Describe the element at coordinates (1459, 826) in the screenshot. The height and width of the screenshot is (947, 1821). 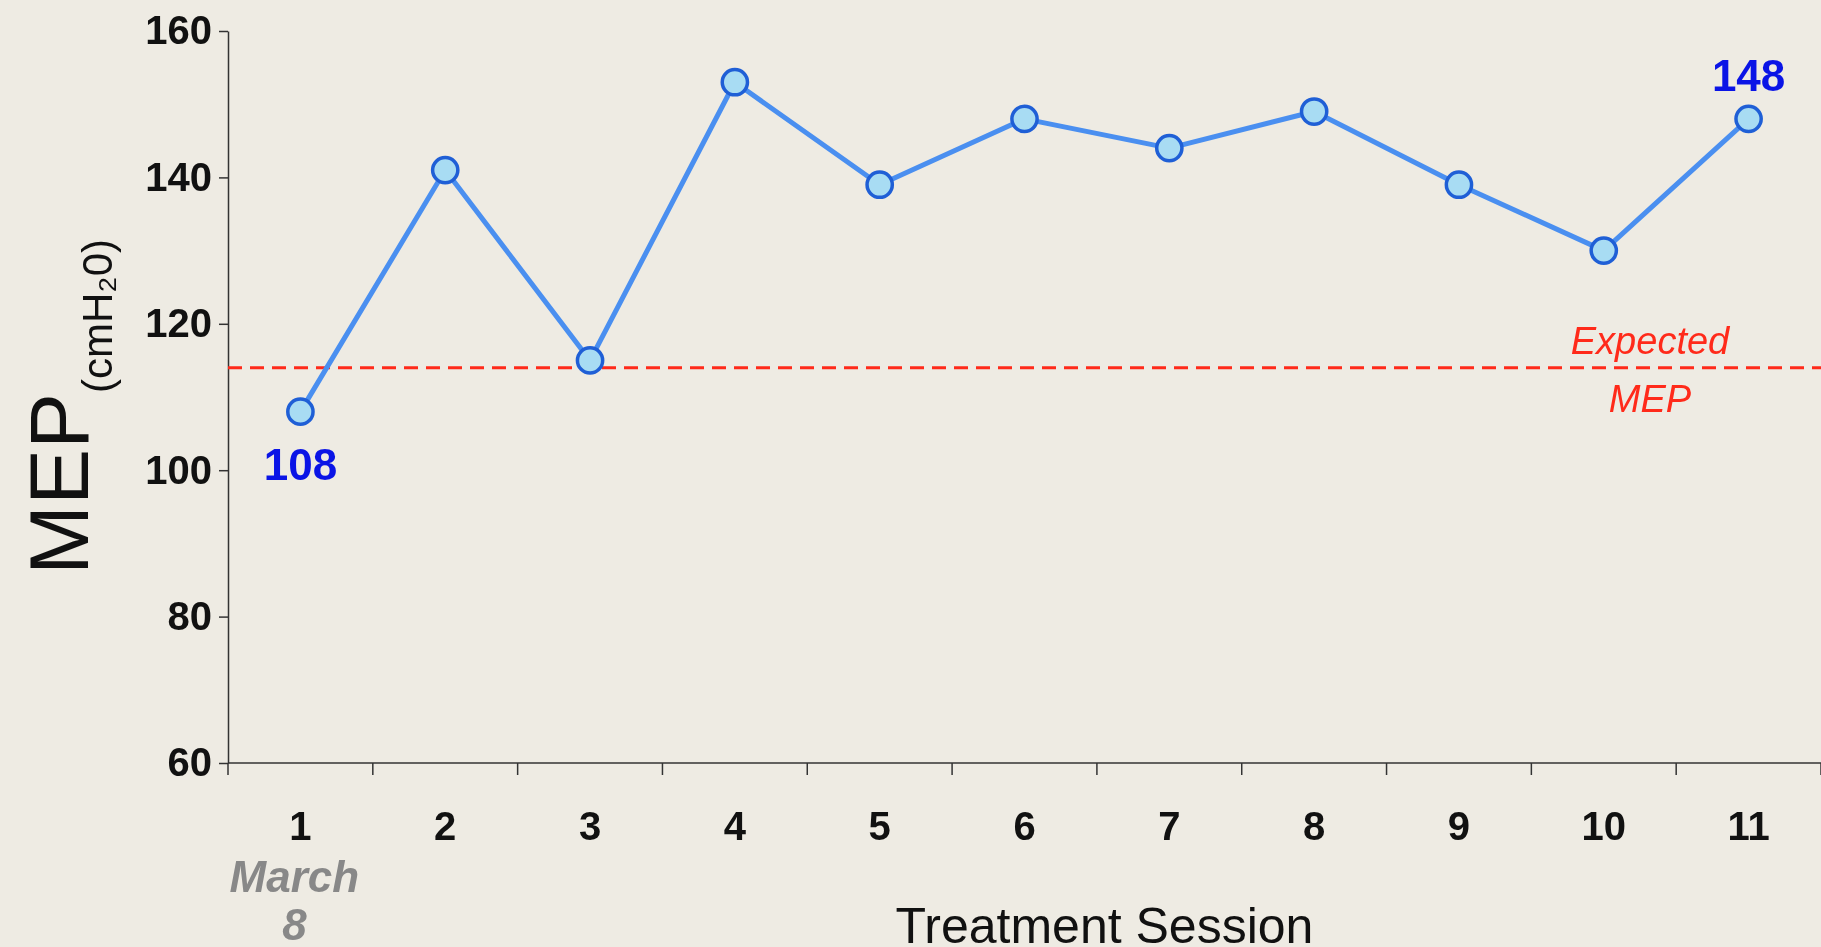
I see `x-tick-label: 9` at that location.